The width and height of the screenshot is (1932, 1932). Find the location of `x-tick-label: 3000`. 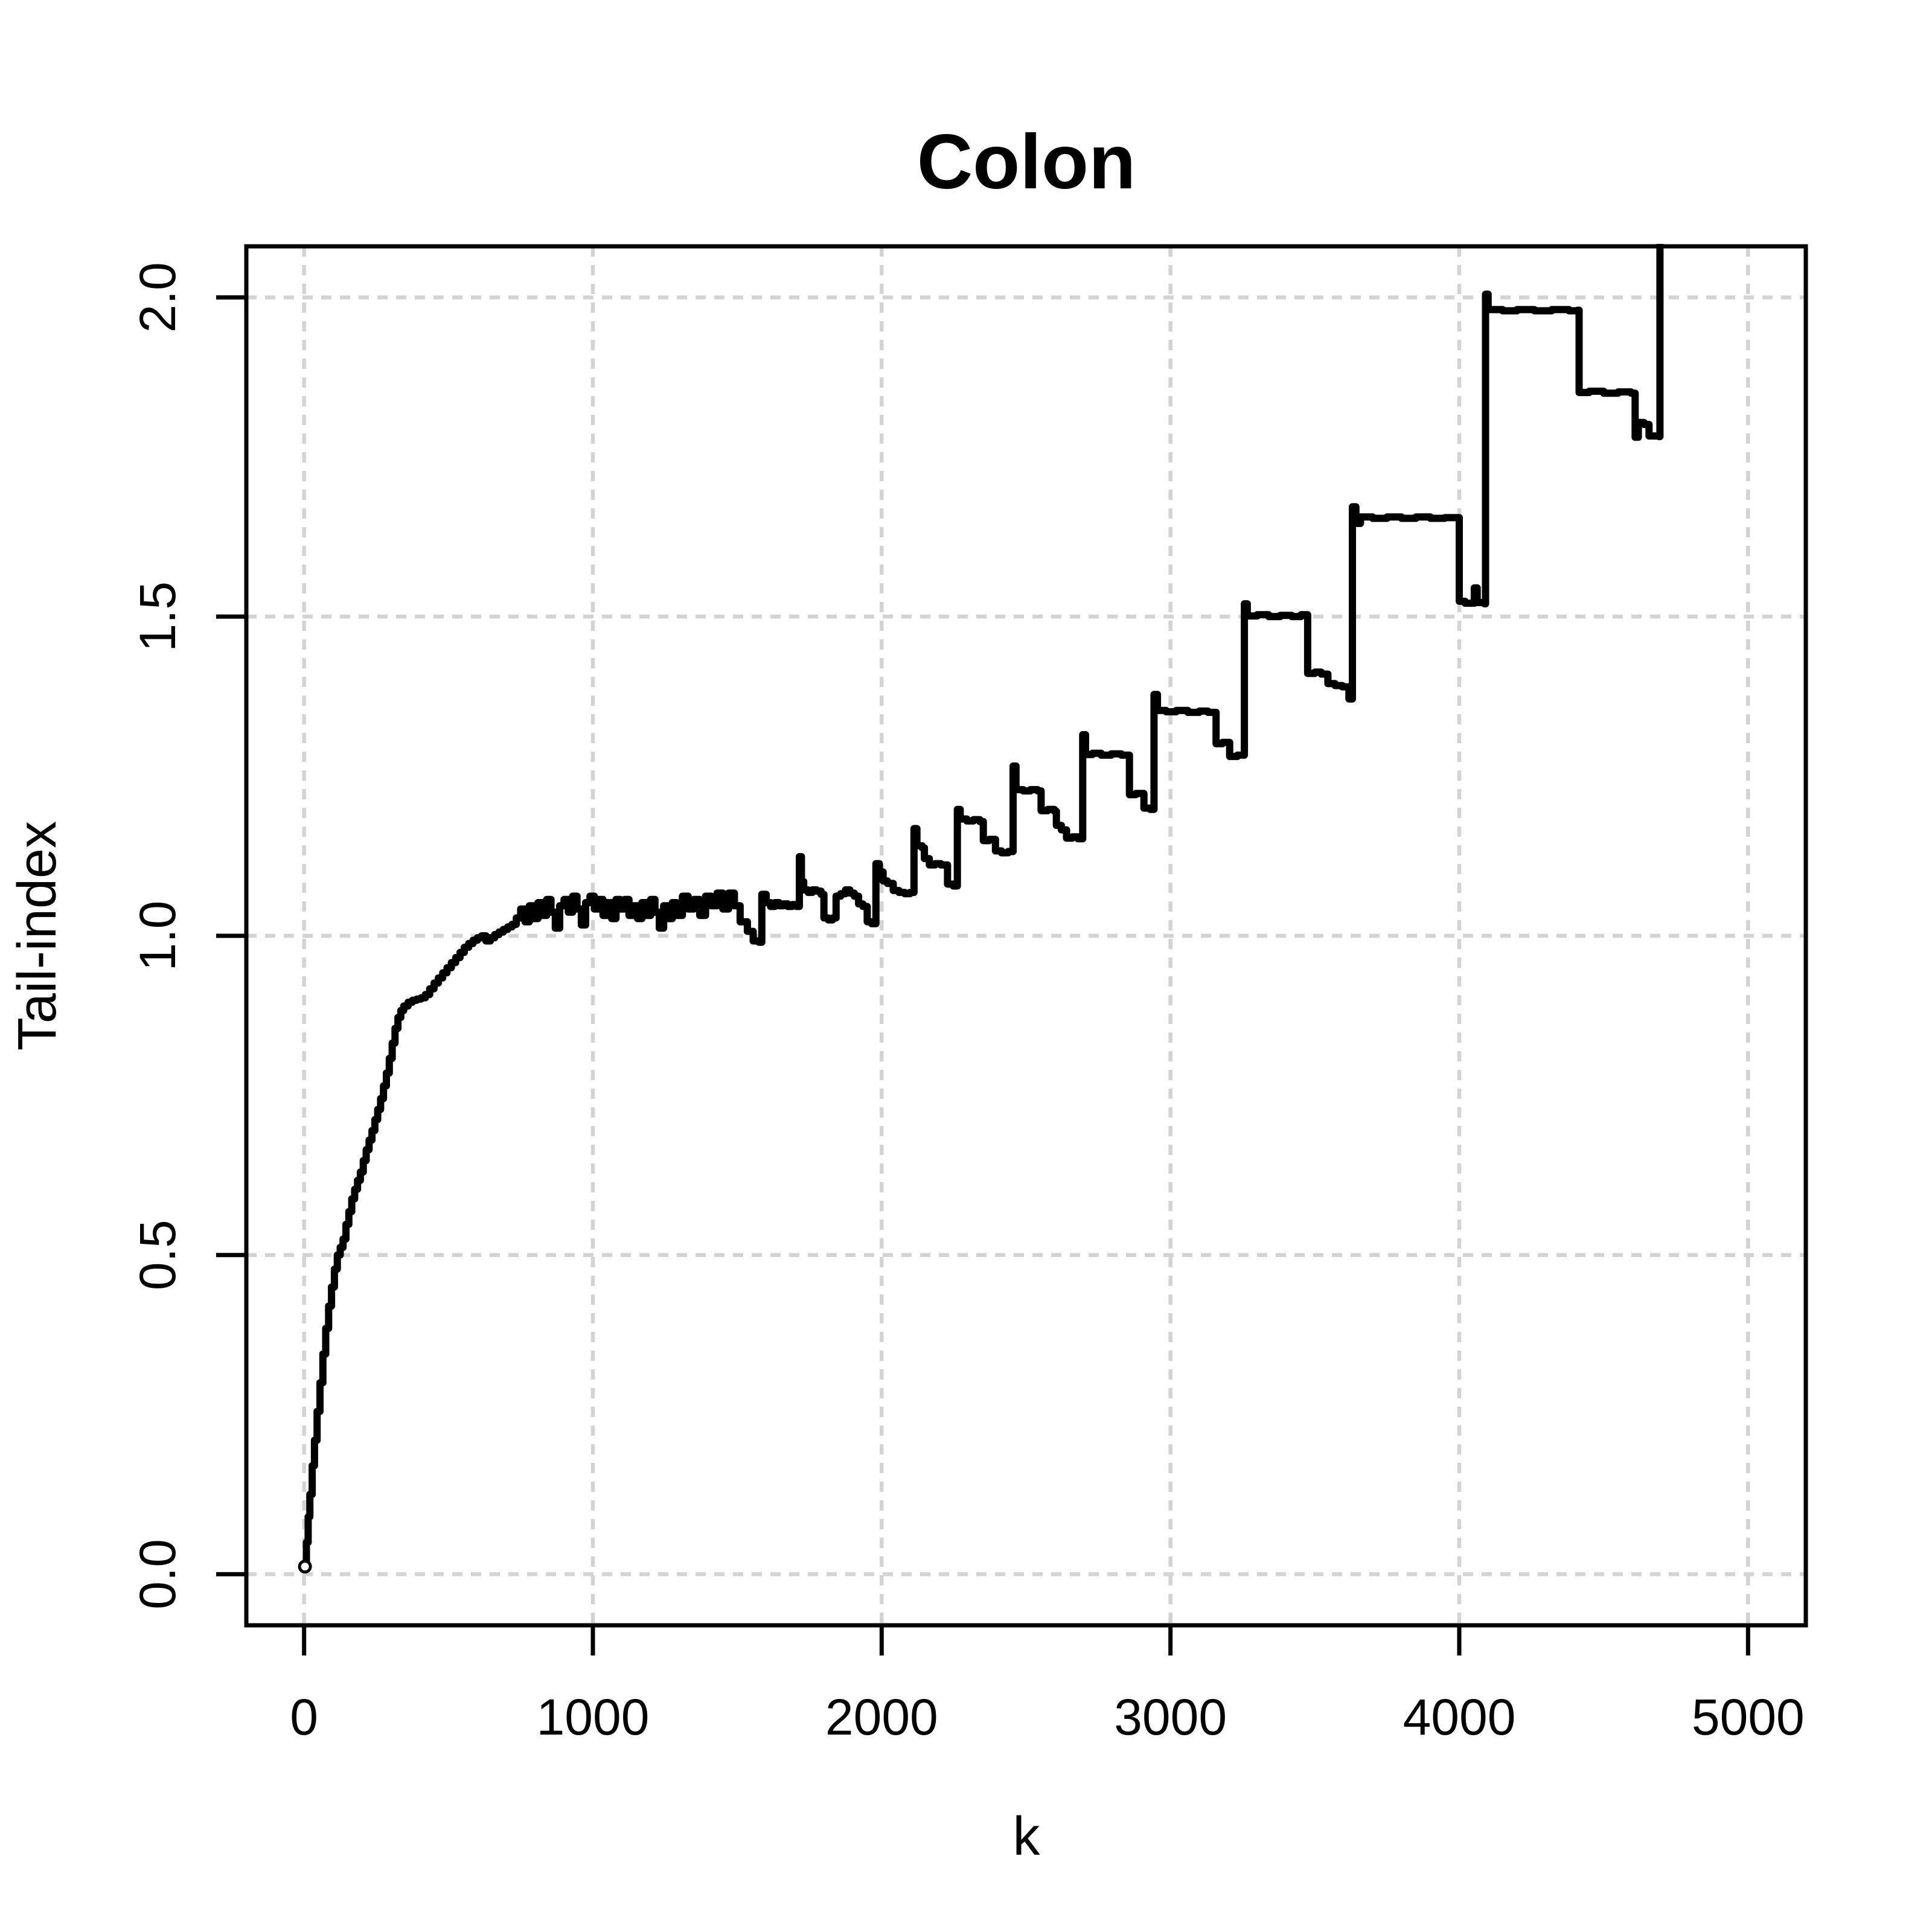

x-tick-label: 3000 is located at coordinates (1171, 1717).